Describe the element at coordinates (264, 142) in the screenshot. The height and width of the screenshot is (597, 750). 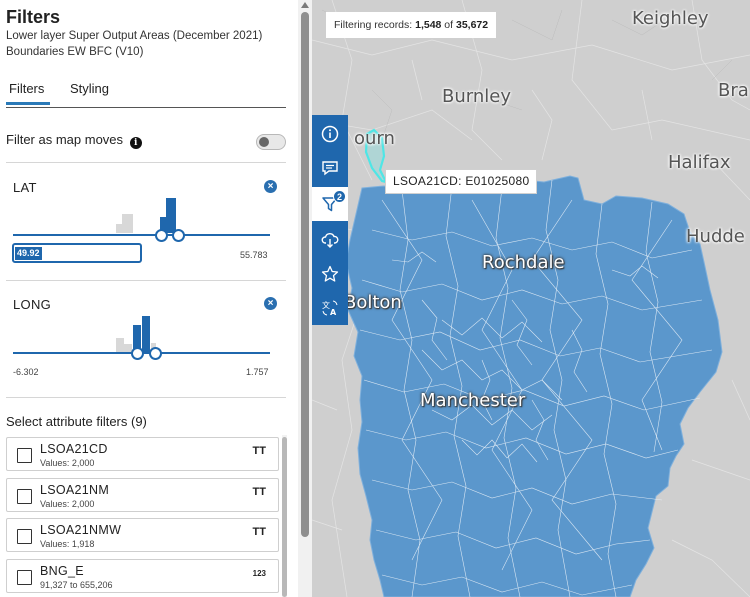
I see `toggle-knob` at that location.